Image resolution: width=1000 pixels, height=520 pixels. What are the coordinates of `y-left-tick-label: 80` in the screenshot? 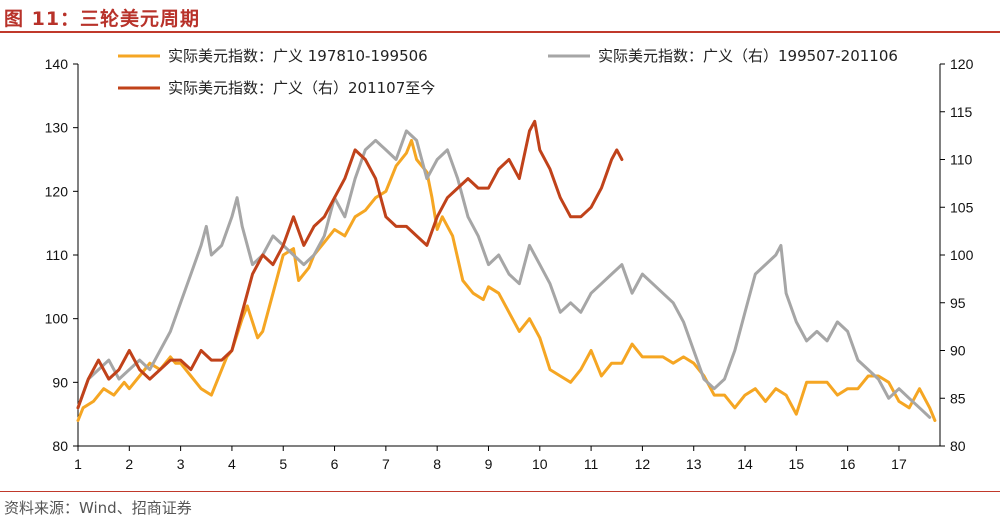 It's located at (60, 446).